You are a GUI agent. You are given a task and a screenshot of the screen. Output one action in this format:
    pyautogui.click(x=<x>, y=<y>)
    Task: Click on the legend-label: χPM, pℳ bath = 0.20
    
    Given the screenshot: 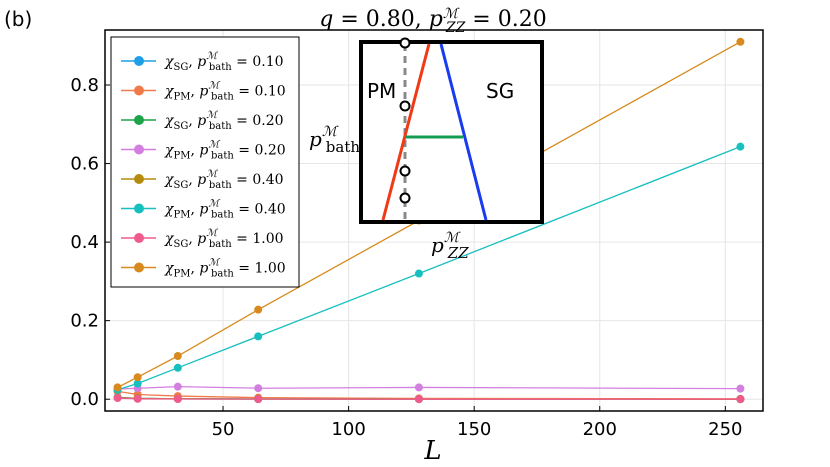 What is the action you would take?
    pyautogui.click(x=225, y=151)
    